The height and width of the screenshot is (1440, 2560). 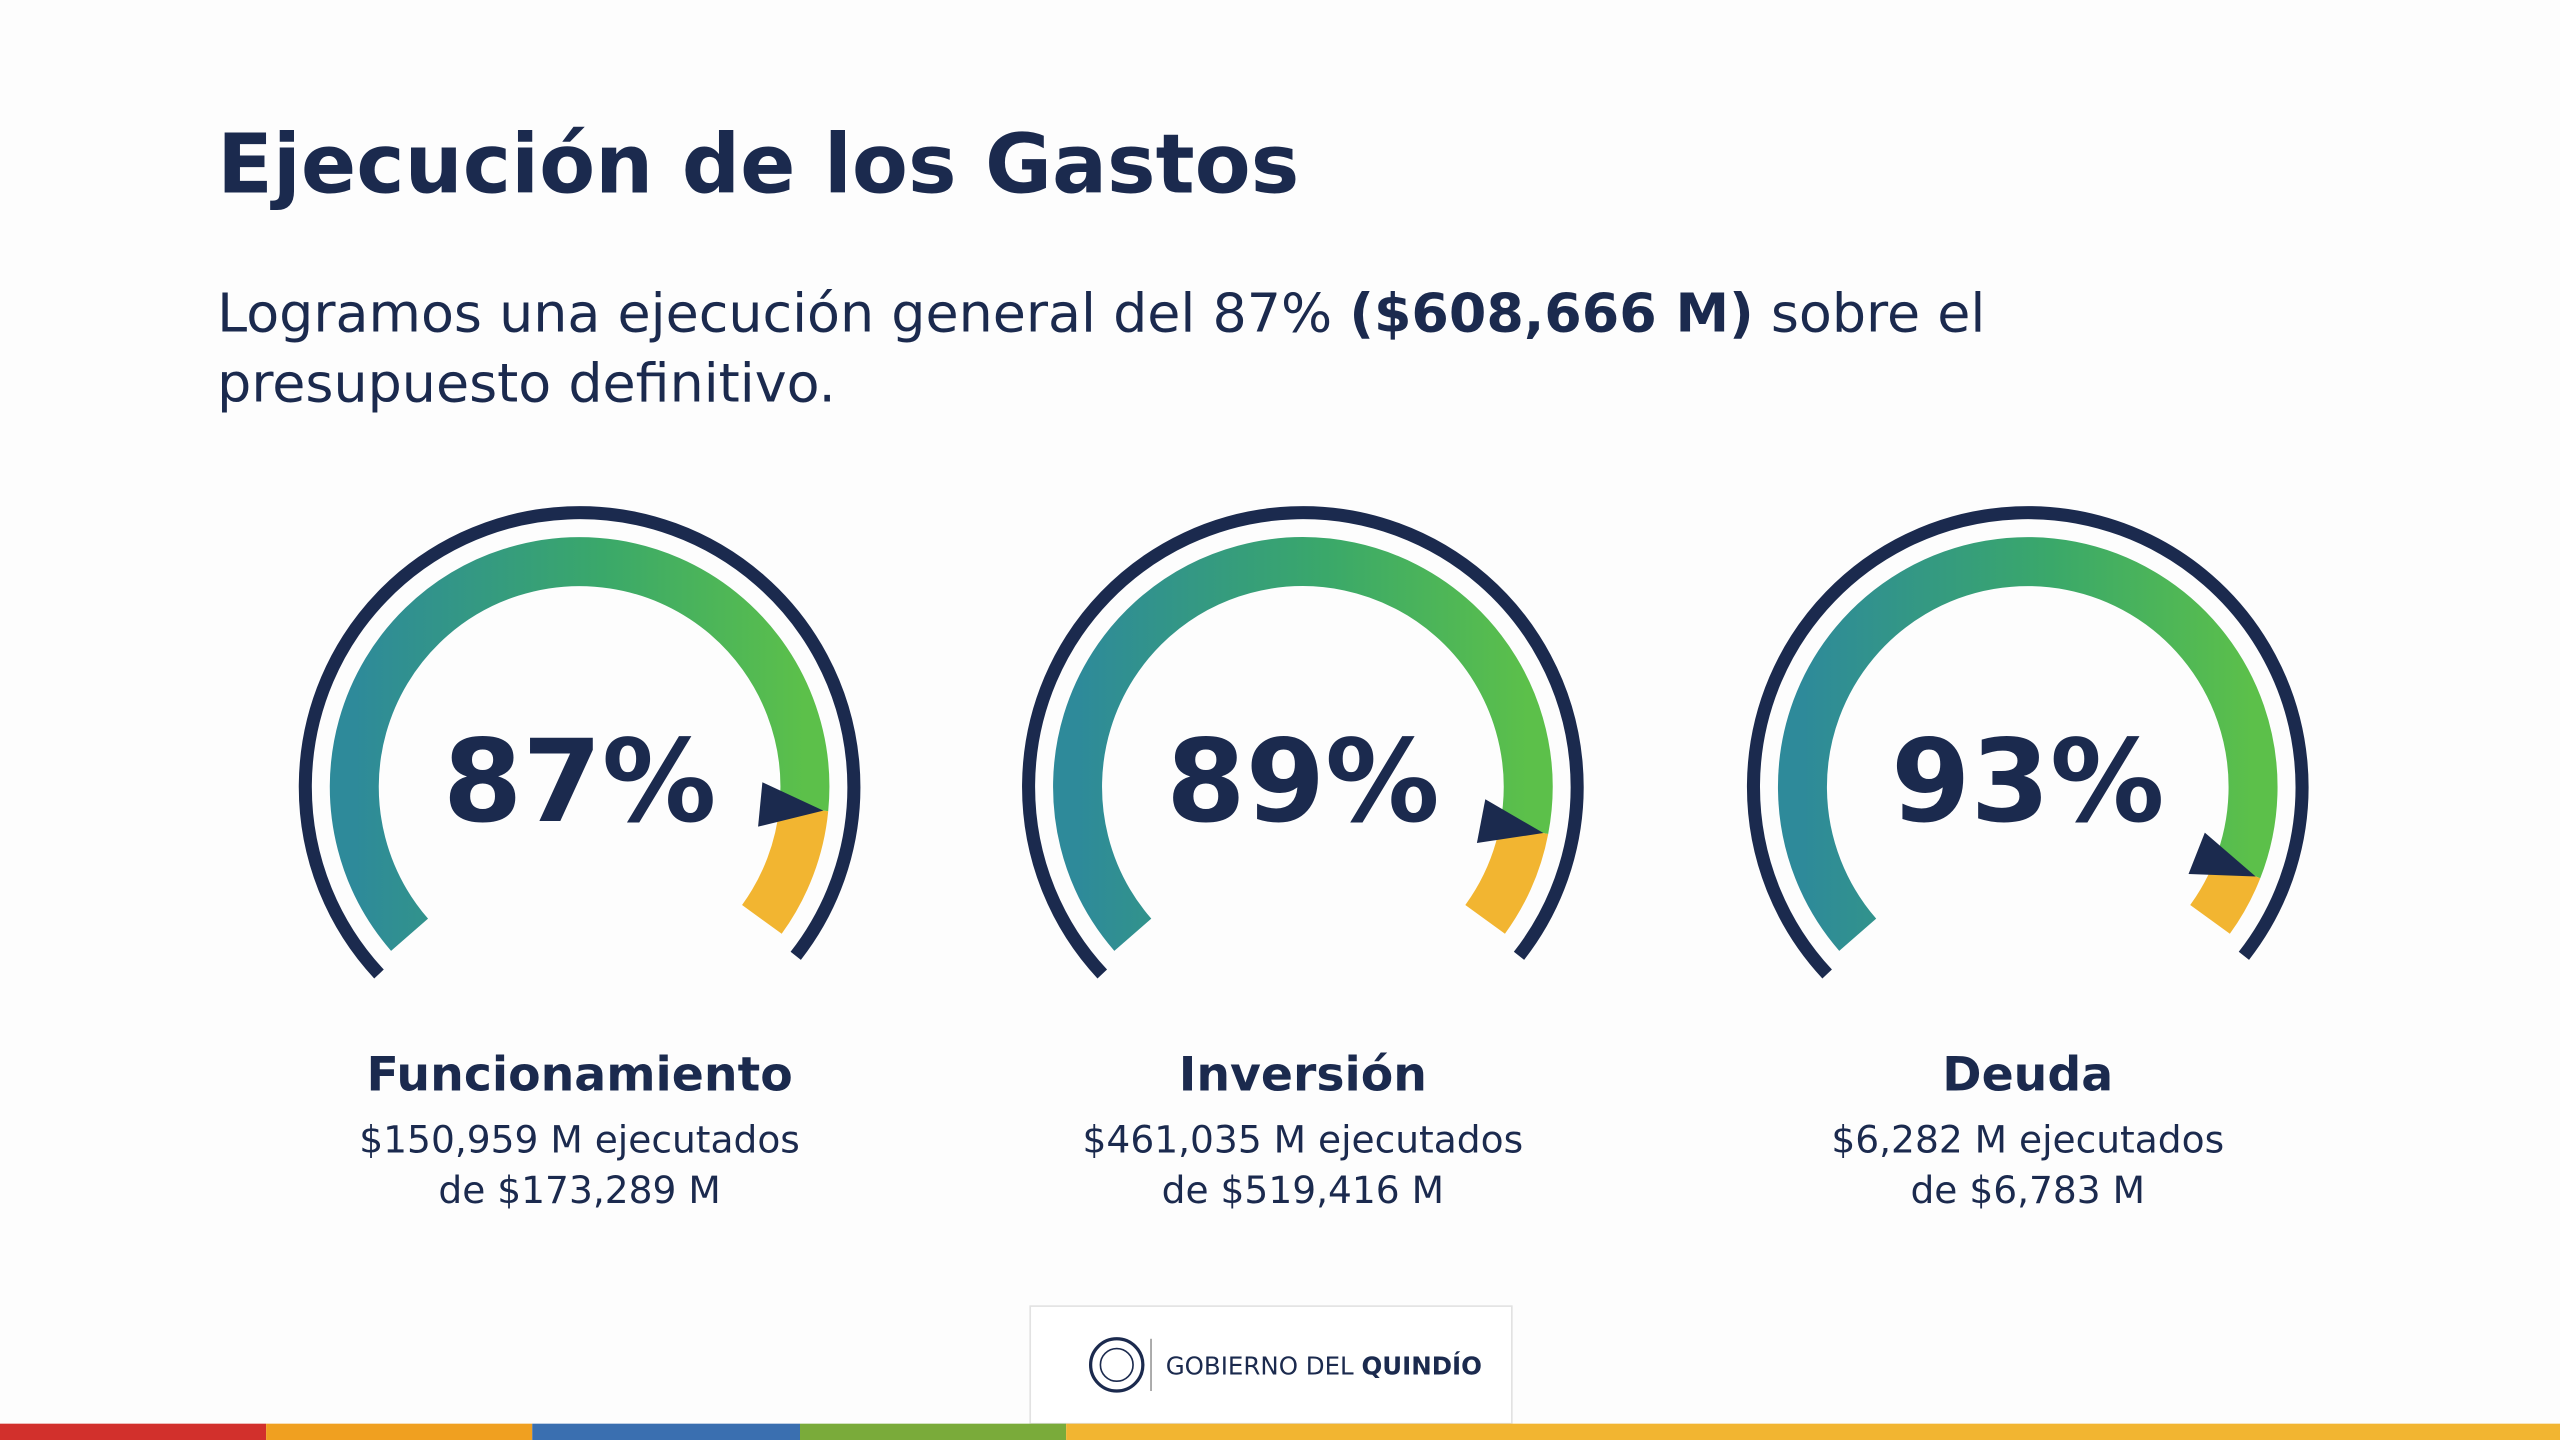 I want to click on subtitle-text: sobre el, so click(x=1870, y=312).